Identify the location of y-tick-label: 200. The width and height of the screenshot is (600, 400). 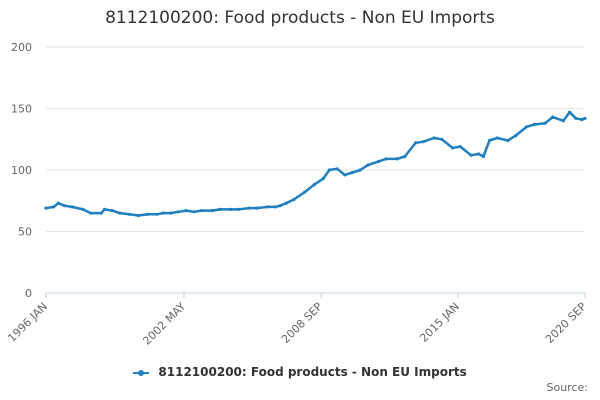
(21, 47).